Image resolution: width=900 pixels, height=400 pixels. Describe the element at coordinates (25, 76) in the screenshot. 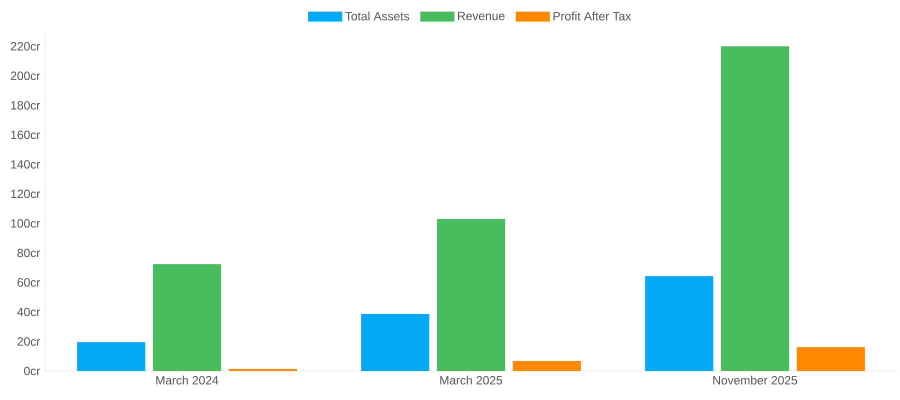

I see `y-tick-label: 200cr` at that location.